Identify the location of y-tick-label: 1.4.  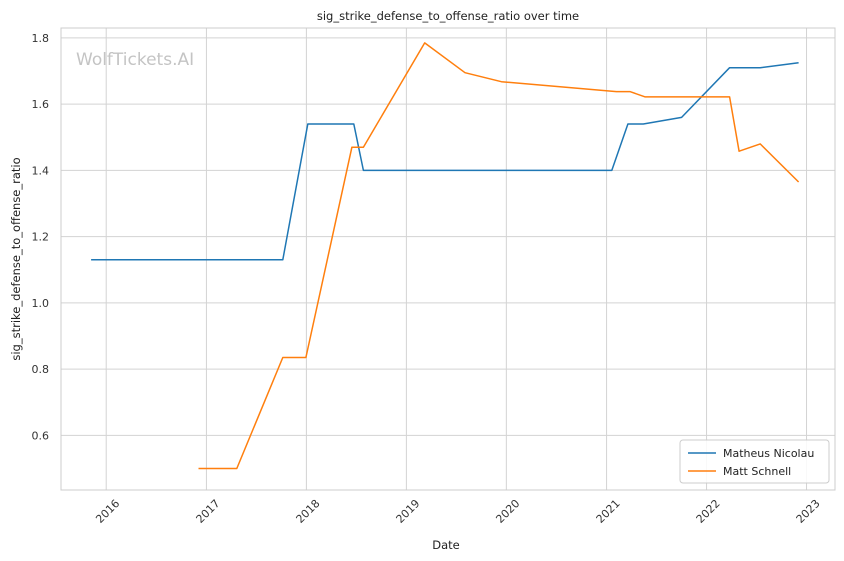
(41, 170).